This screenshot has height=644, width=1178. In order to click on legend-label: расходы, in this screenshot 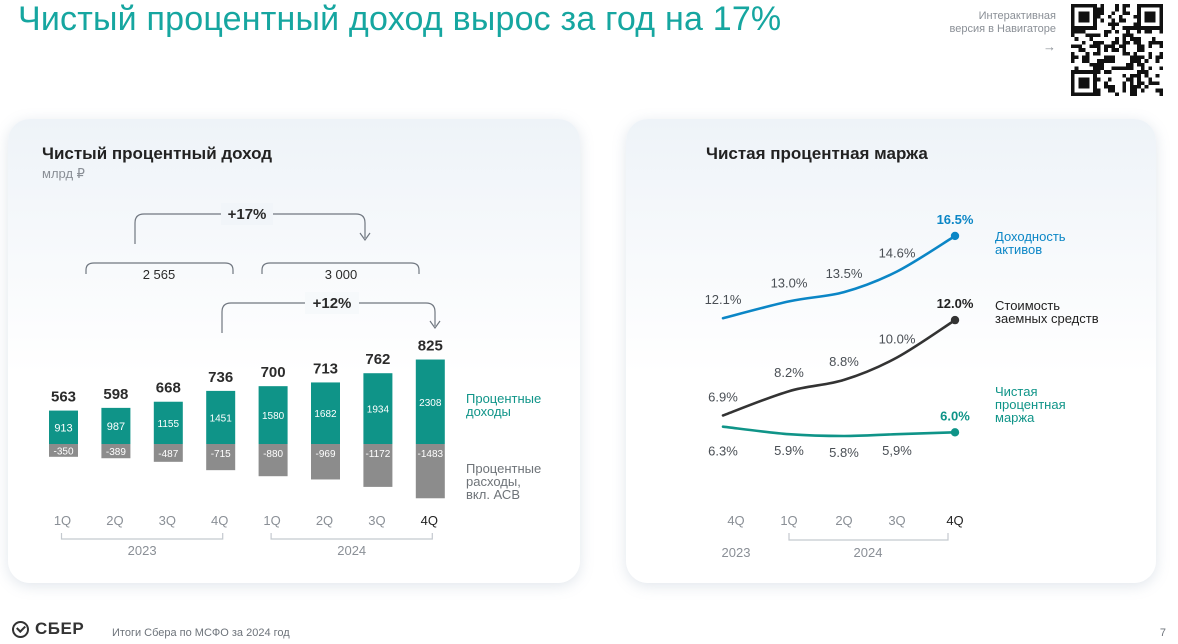, I will do `click(493, 481)`.